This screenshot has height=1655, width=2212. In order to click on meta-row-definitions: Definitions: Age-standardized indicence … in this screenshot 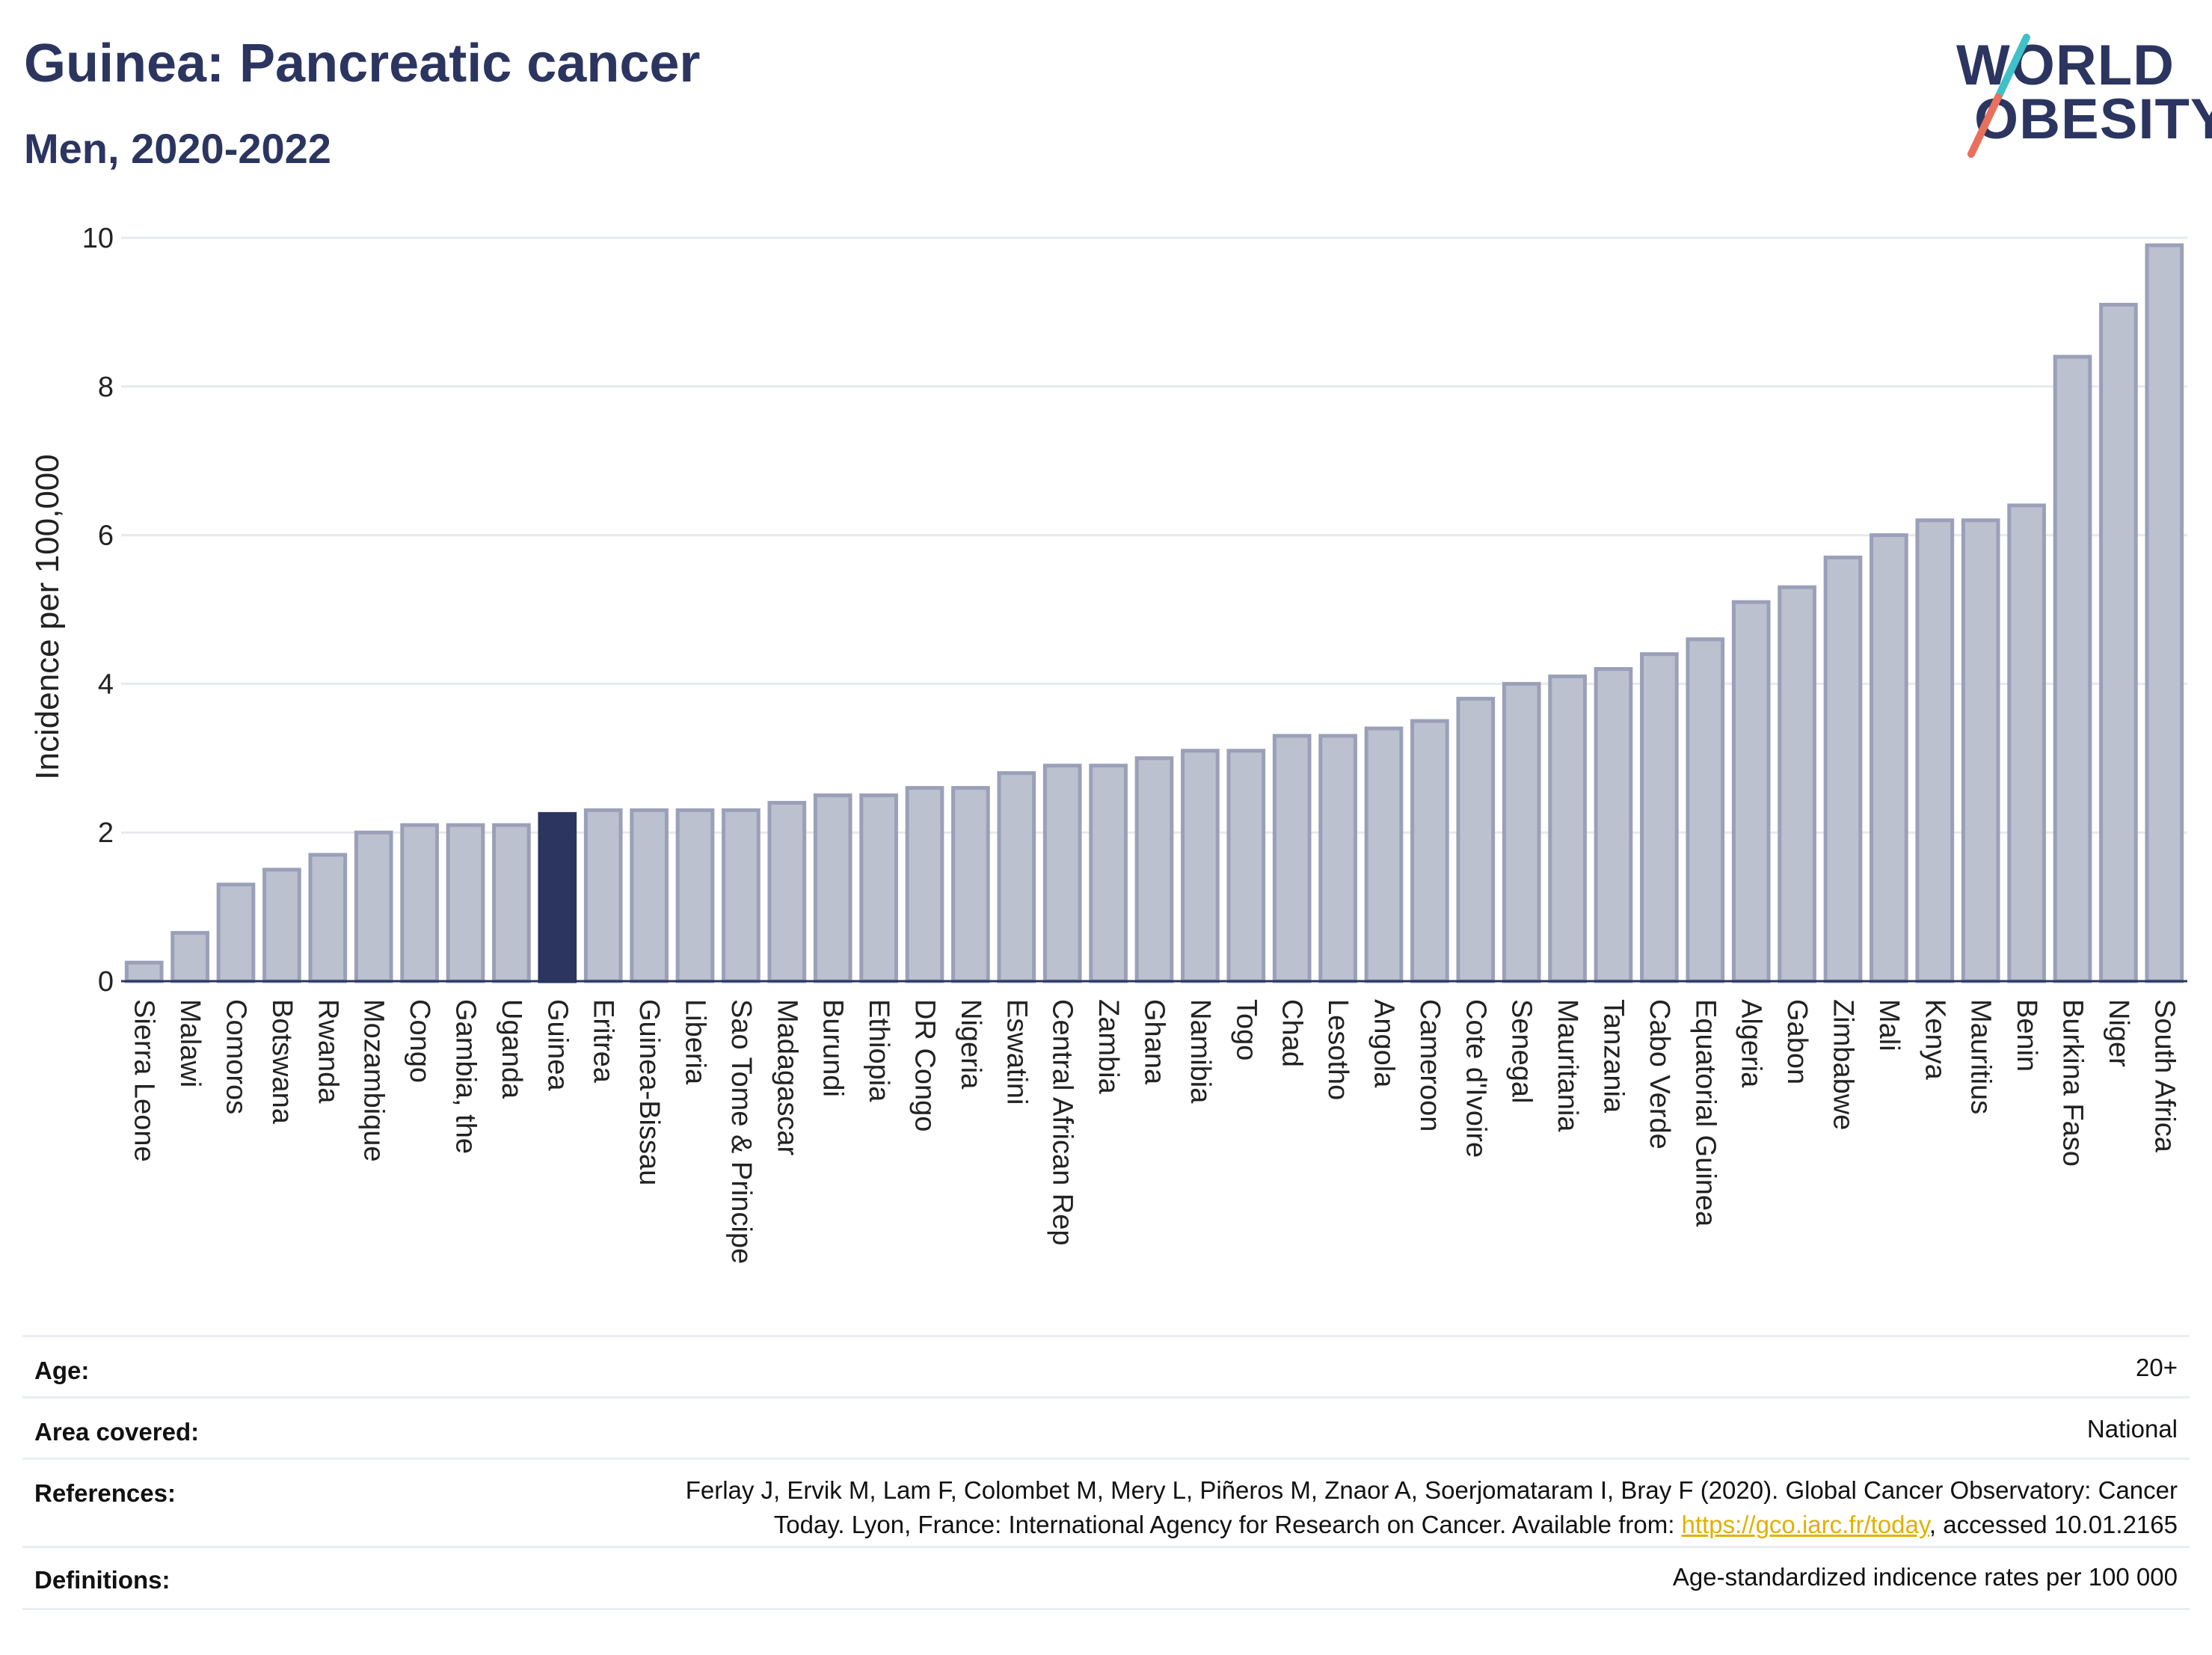, I will do `click(1106, 1578)`.